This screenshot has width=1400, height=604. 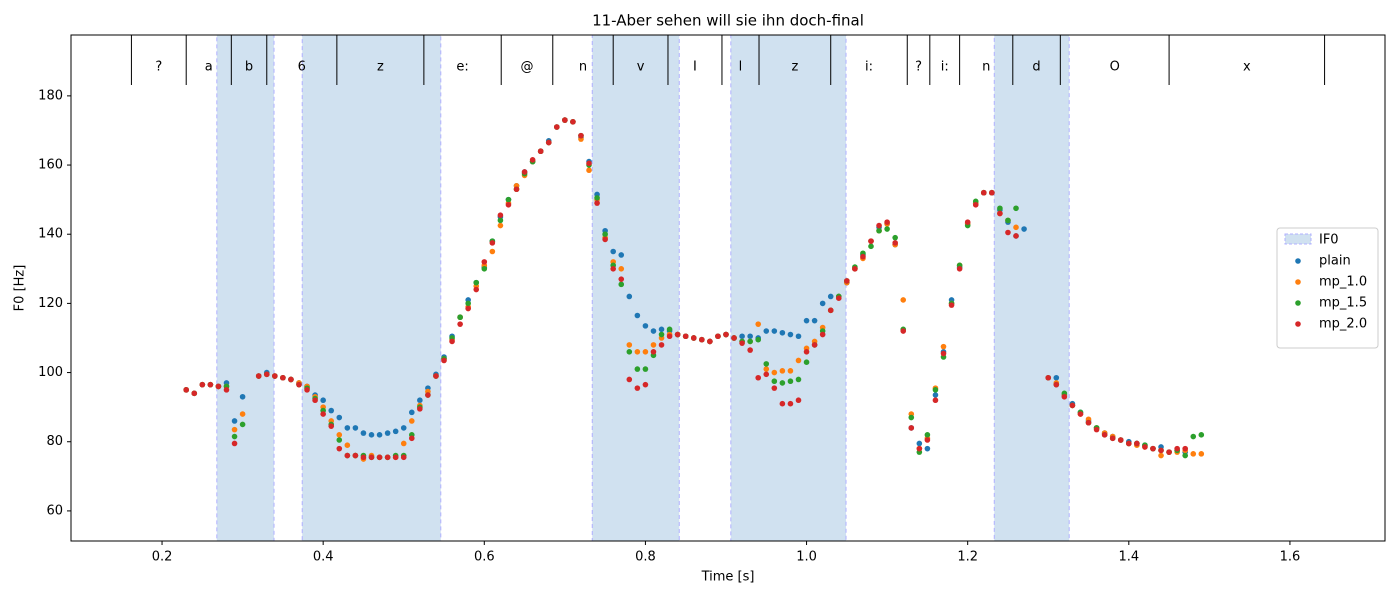 What do you see at coordinates (695, 67) in the screenshot?
I see `segment-label: I` at bounding box center [695, 67].